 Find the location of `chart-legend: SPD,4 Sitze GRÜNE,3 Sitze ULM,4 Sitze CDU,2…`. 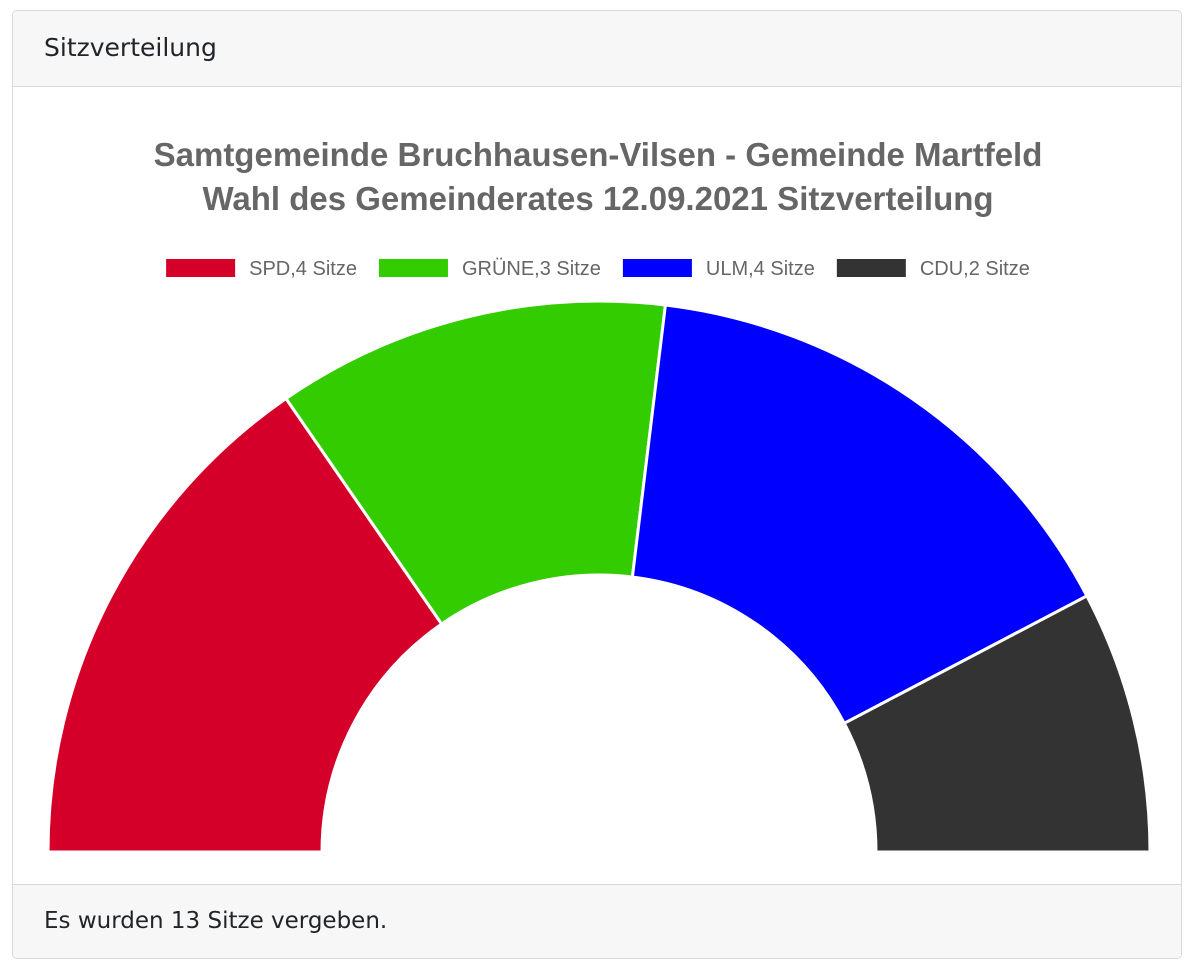

chart-legend: SPD,4 Sitze GRÜNE,3 Sitze ULM,4 Sitze CDU,2… is located at coordinates (598, 269).